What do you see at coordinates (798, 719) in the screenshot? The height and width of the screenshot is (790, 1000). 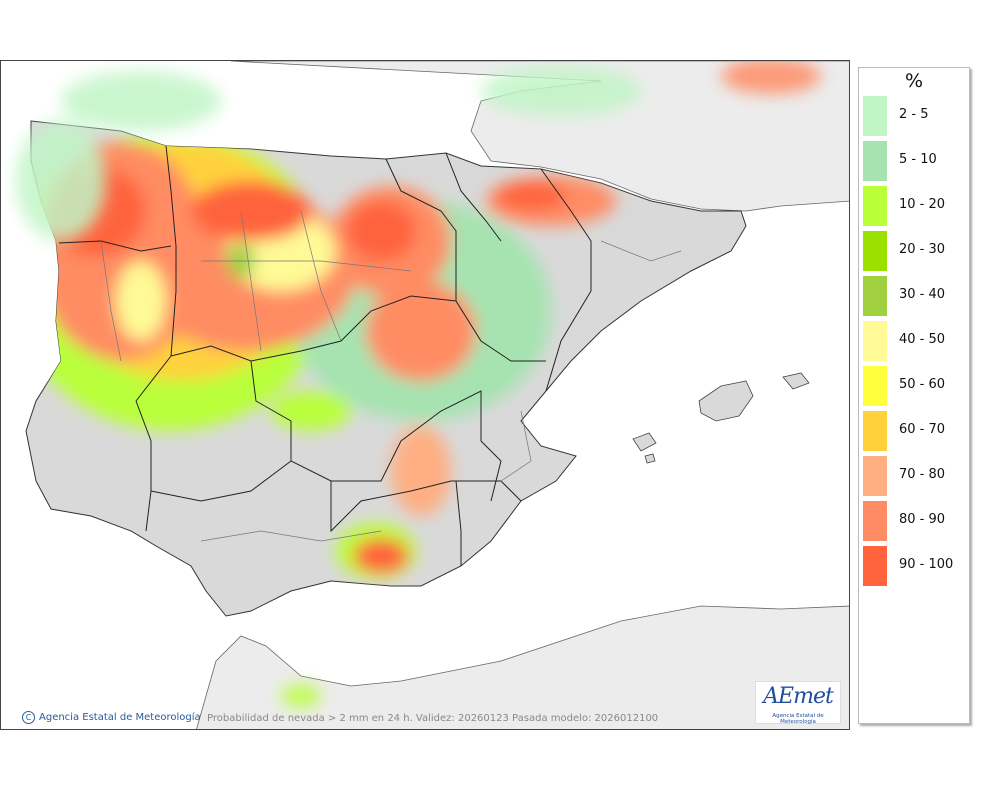 I see `logo-subtitle: Agencia Estatal de Meteorología` at bounding box center [798, 719].